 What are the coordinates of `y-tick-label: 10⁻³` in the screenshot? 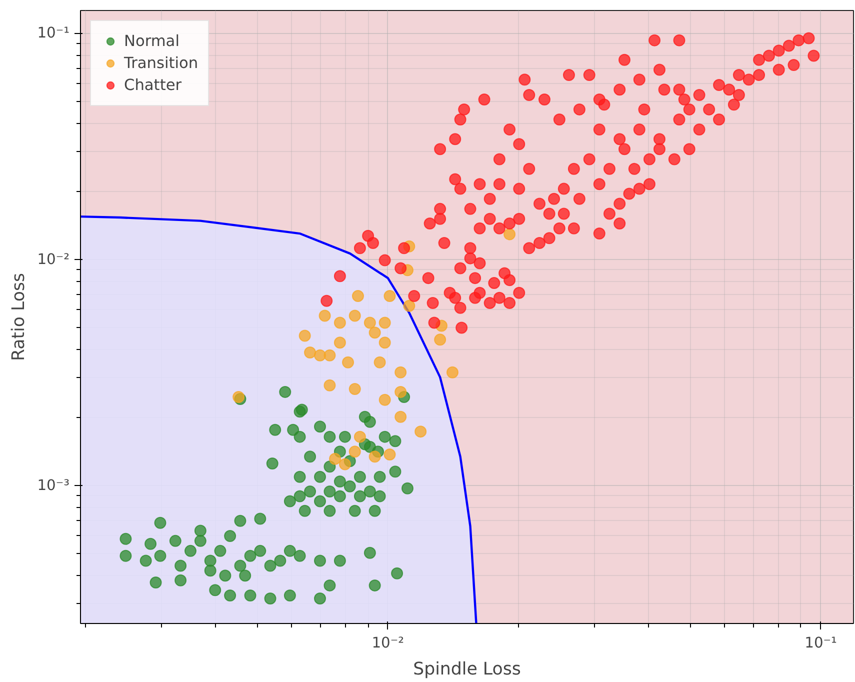 It's located at (53, 485).